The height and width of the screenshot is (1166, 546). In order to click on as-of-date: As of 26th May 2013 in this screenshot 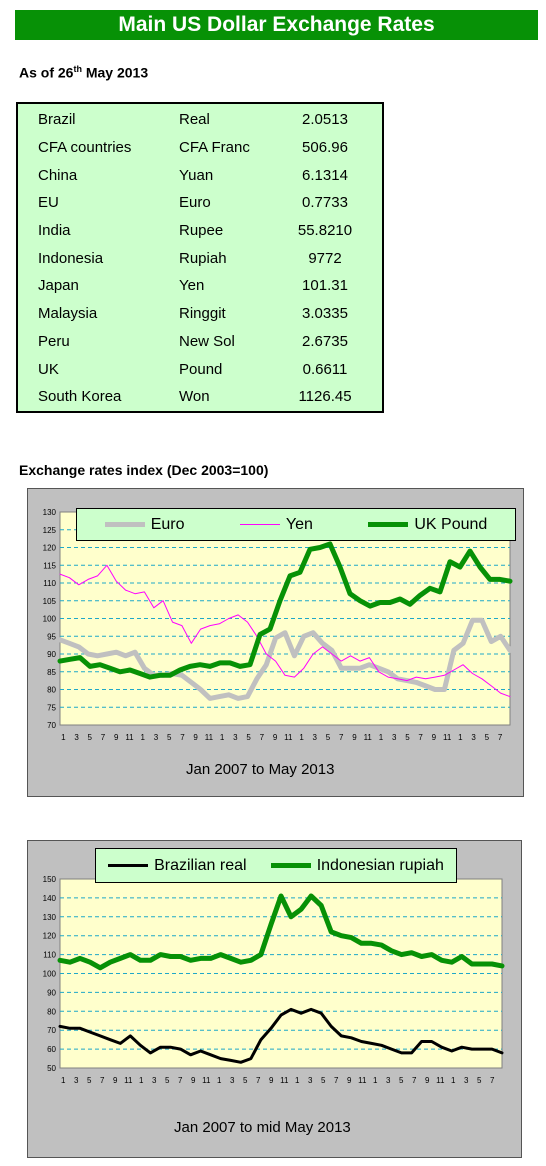, I will do `click(83, 72)`.